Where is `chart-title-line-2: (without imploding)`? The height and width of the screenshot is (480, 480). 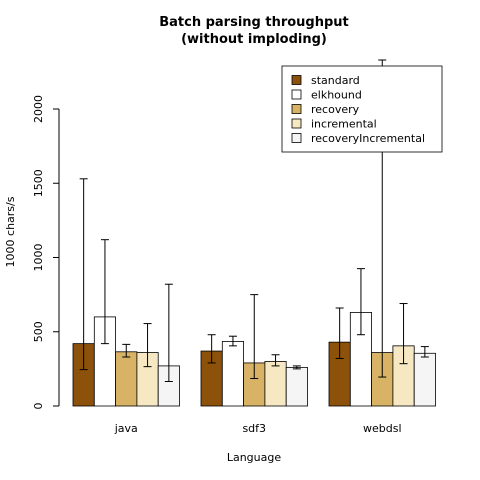
chart-title-line-2: (without imploding) is located at coordinates (254, 39).